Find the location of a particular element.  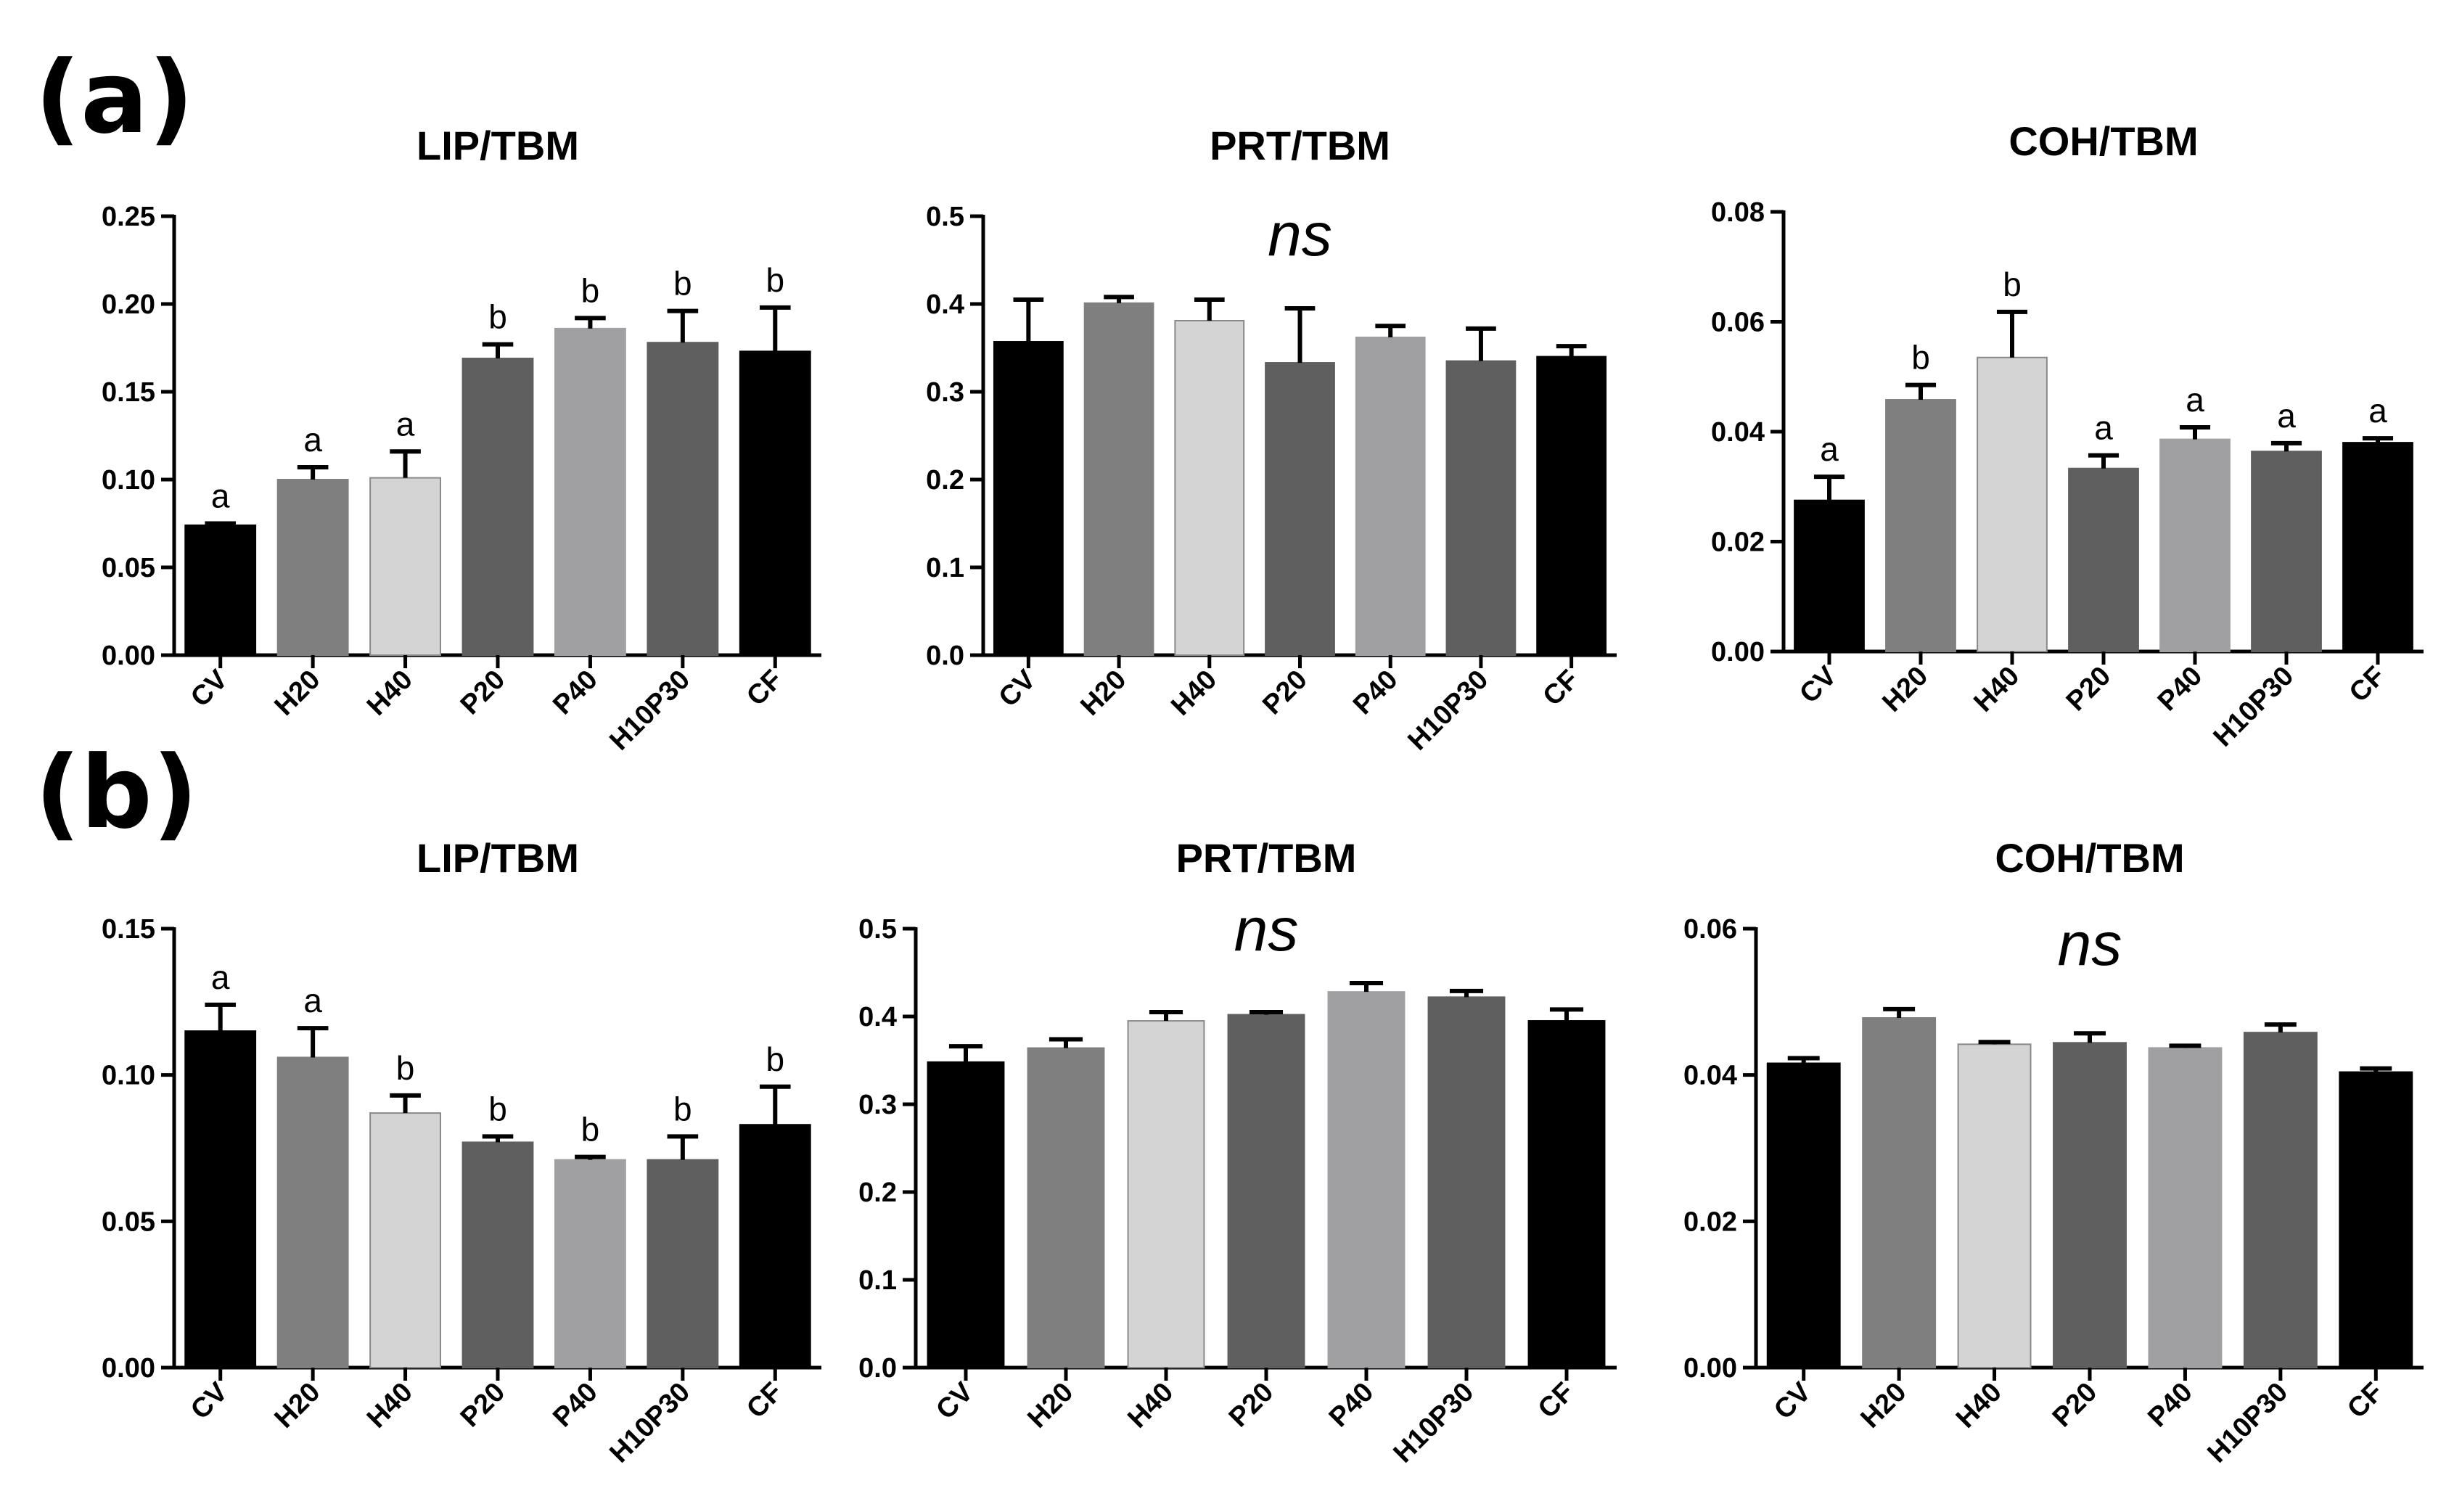

chart-title: LIP/TBM is located at coordinates (498, 146).